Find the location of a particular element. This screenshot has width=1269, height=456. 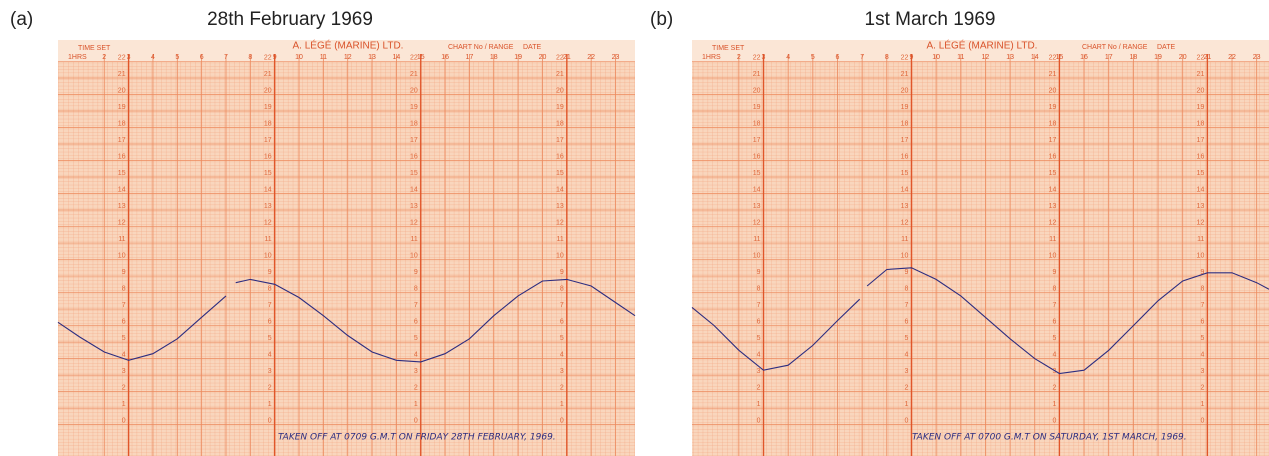

x-tick-label: 20 is located at coordinates (1183, 57).